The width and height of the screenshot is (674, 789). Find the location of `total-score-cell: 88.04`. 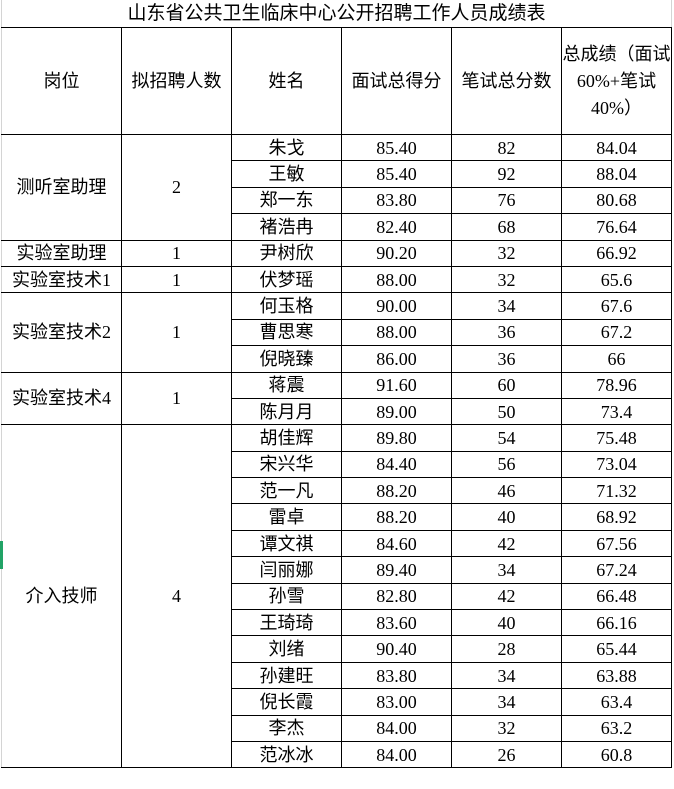

total-score-cell: 88.04 is located at coordinates (616, 174).